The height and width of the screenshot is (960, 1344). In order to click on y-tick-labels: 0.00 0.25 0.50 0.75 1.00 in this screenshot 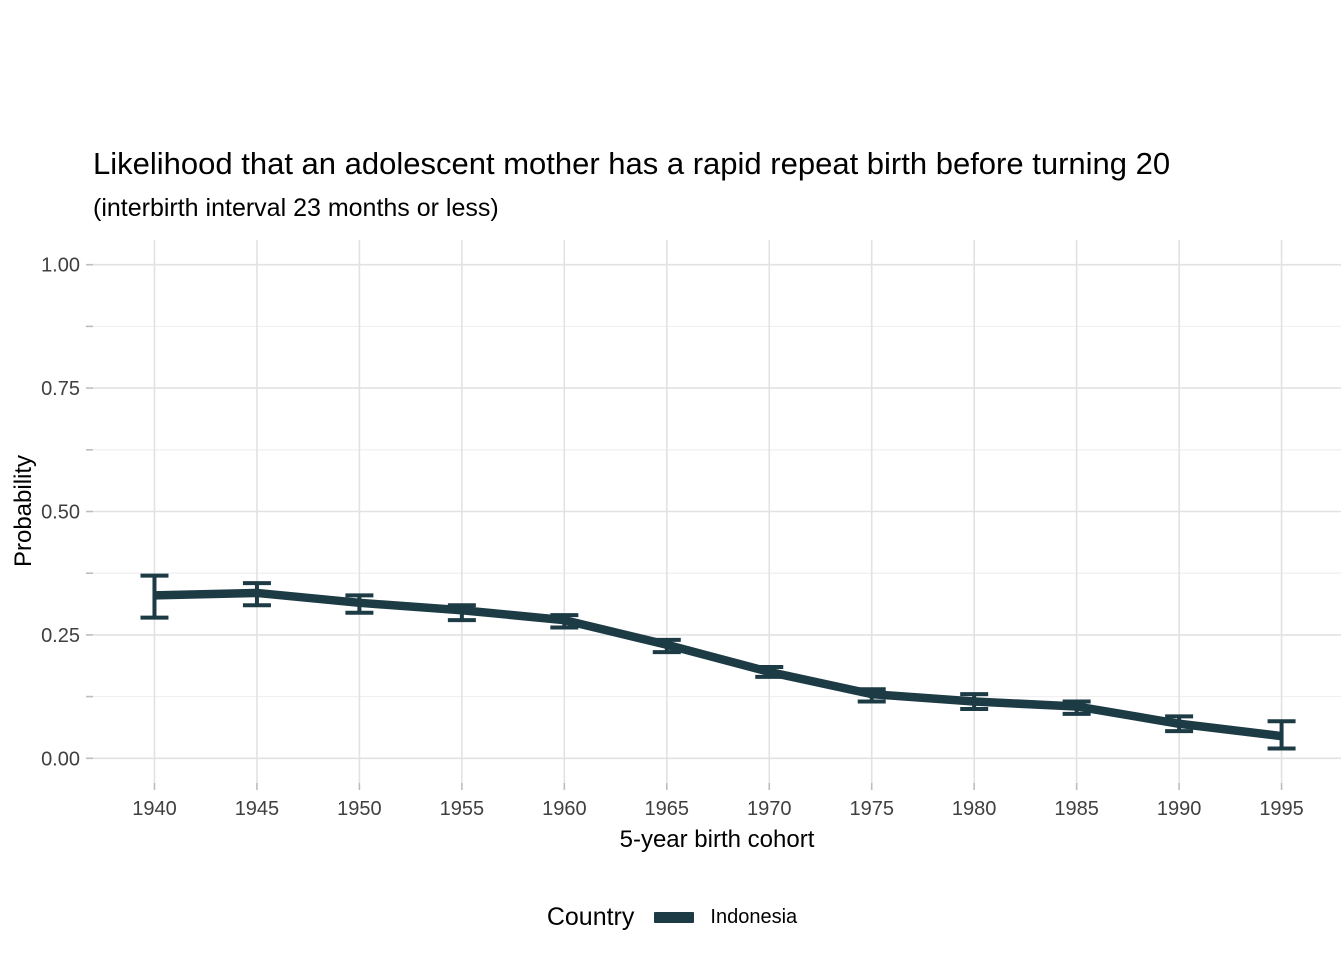, I will do `click(60, 513)`.